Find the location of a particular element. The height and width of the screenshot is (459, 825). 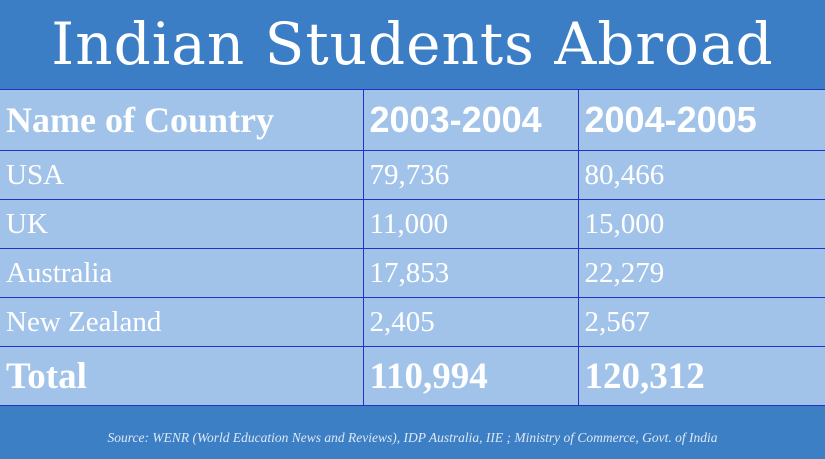

data-row: Australia 17,853 22,279 is located at coordinates (412, 273).